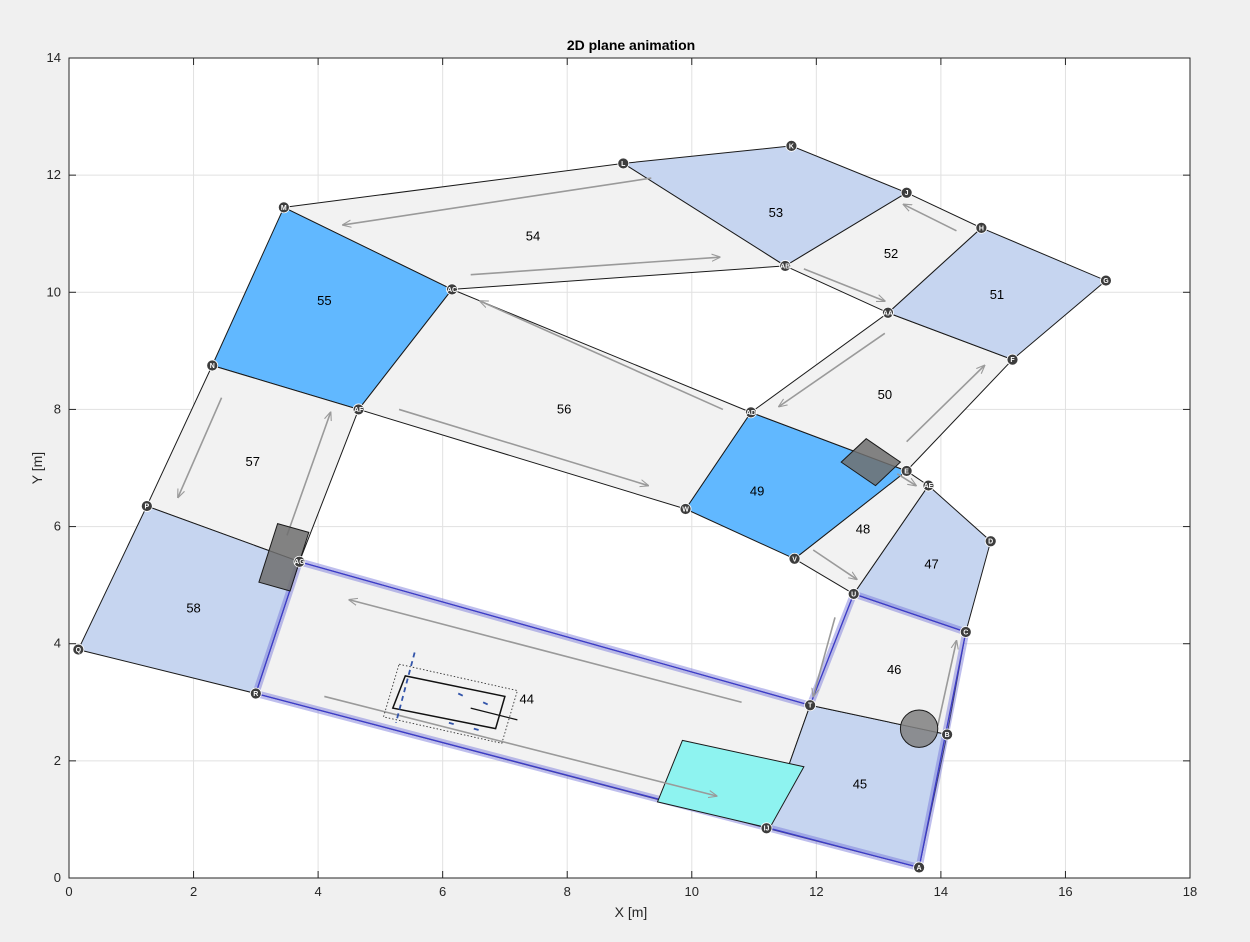  Describe the element at coordinates (860, 783) in the screenshot. I see `zone-label-45: 45` at that location.